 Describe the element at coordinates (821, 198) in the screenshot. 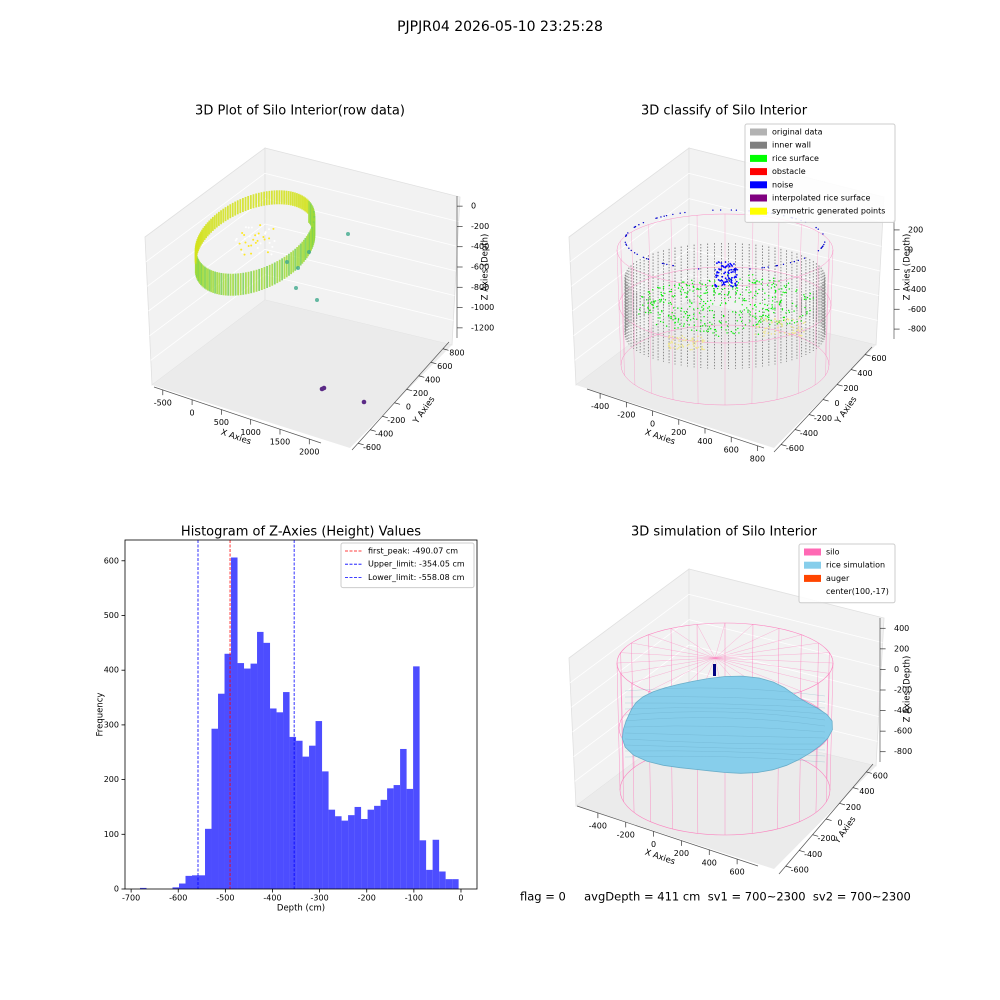

I see `legend-label: interpolated rice surface` at that location.